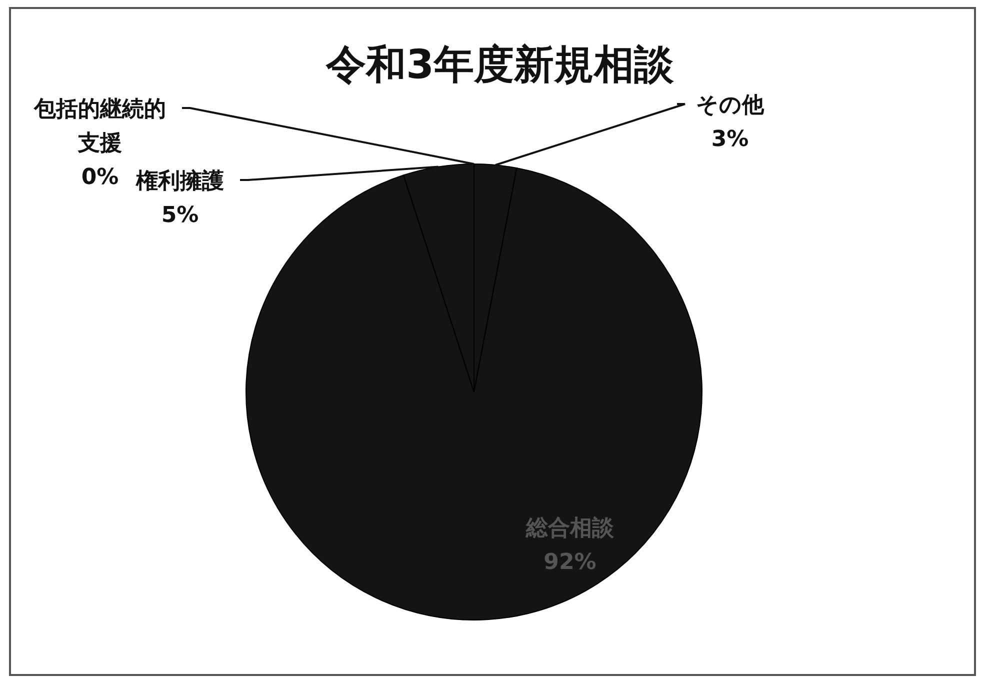 The height and width of the screenshot is (683, 981). What do you see at coordinates (500, 65) in the screenshot?
I see `chart-title: 令和3年度新規相談` at bounding box center [500, 65].